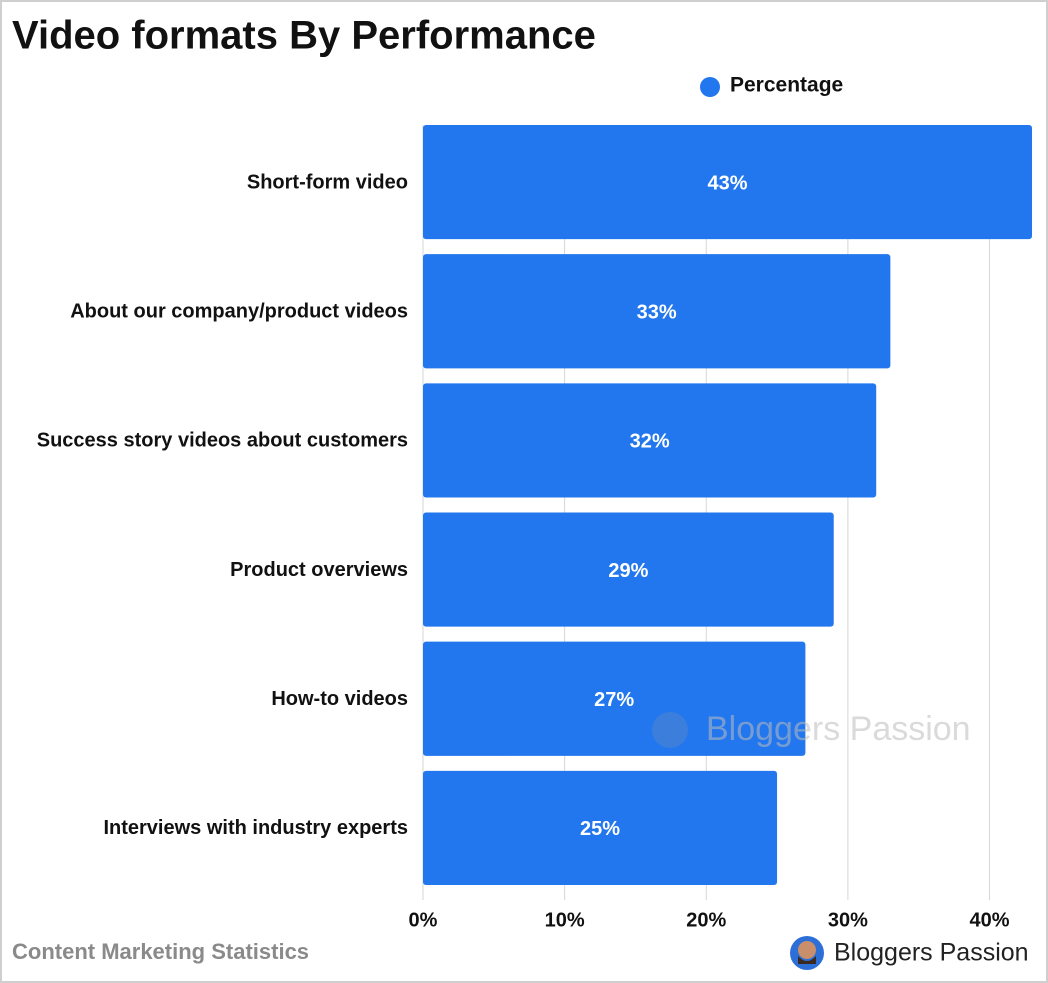 Image resolution: width=1048 pixels, height=983 pixels. I want to click on legend-swatch, so click(710, 87).